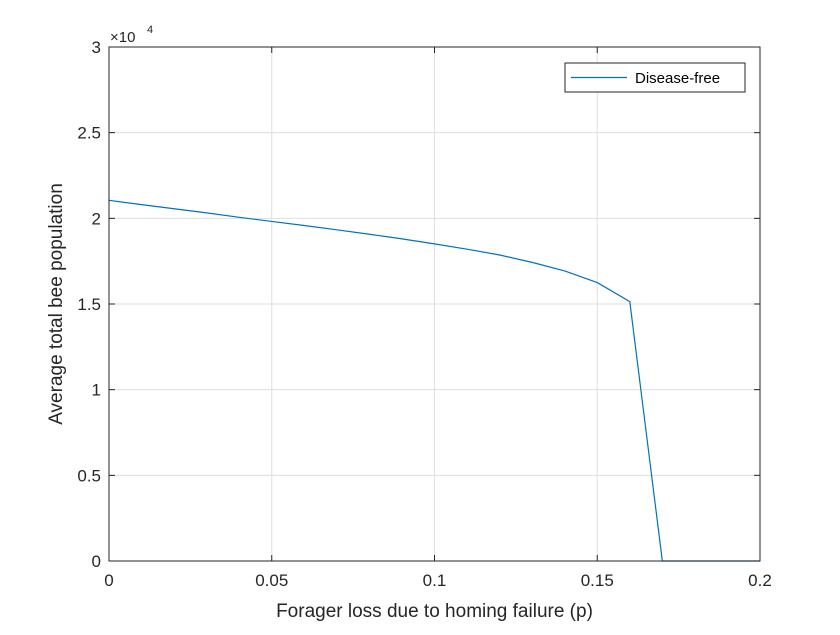 The image size is (840, 635). Describe the element at coordinates (760, 580) in the screenshot. I see `x-tick-label: 0.2` at that location.